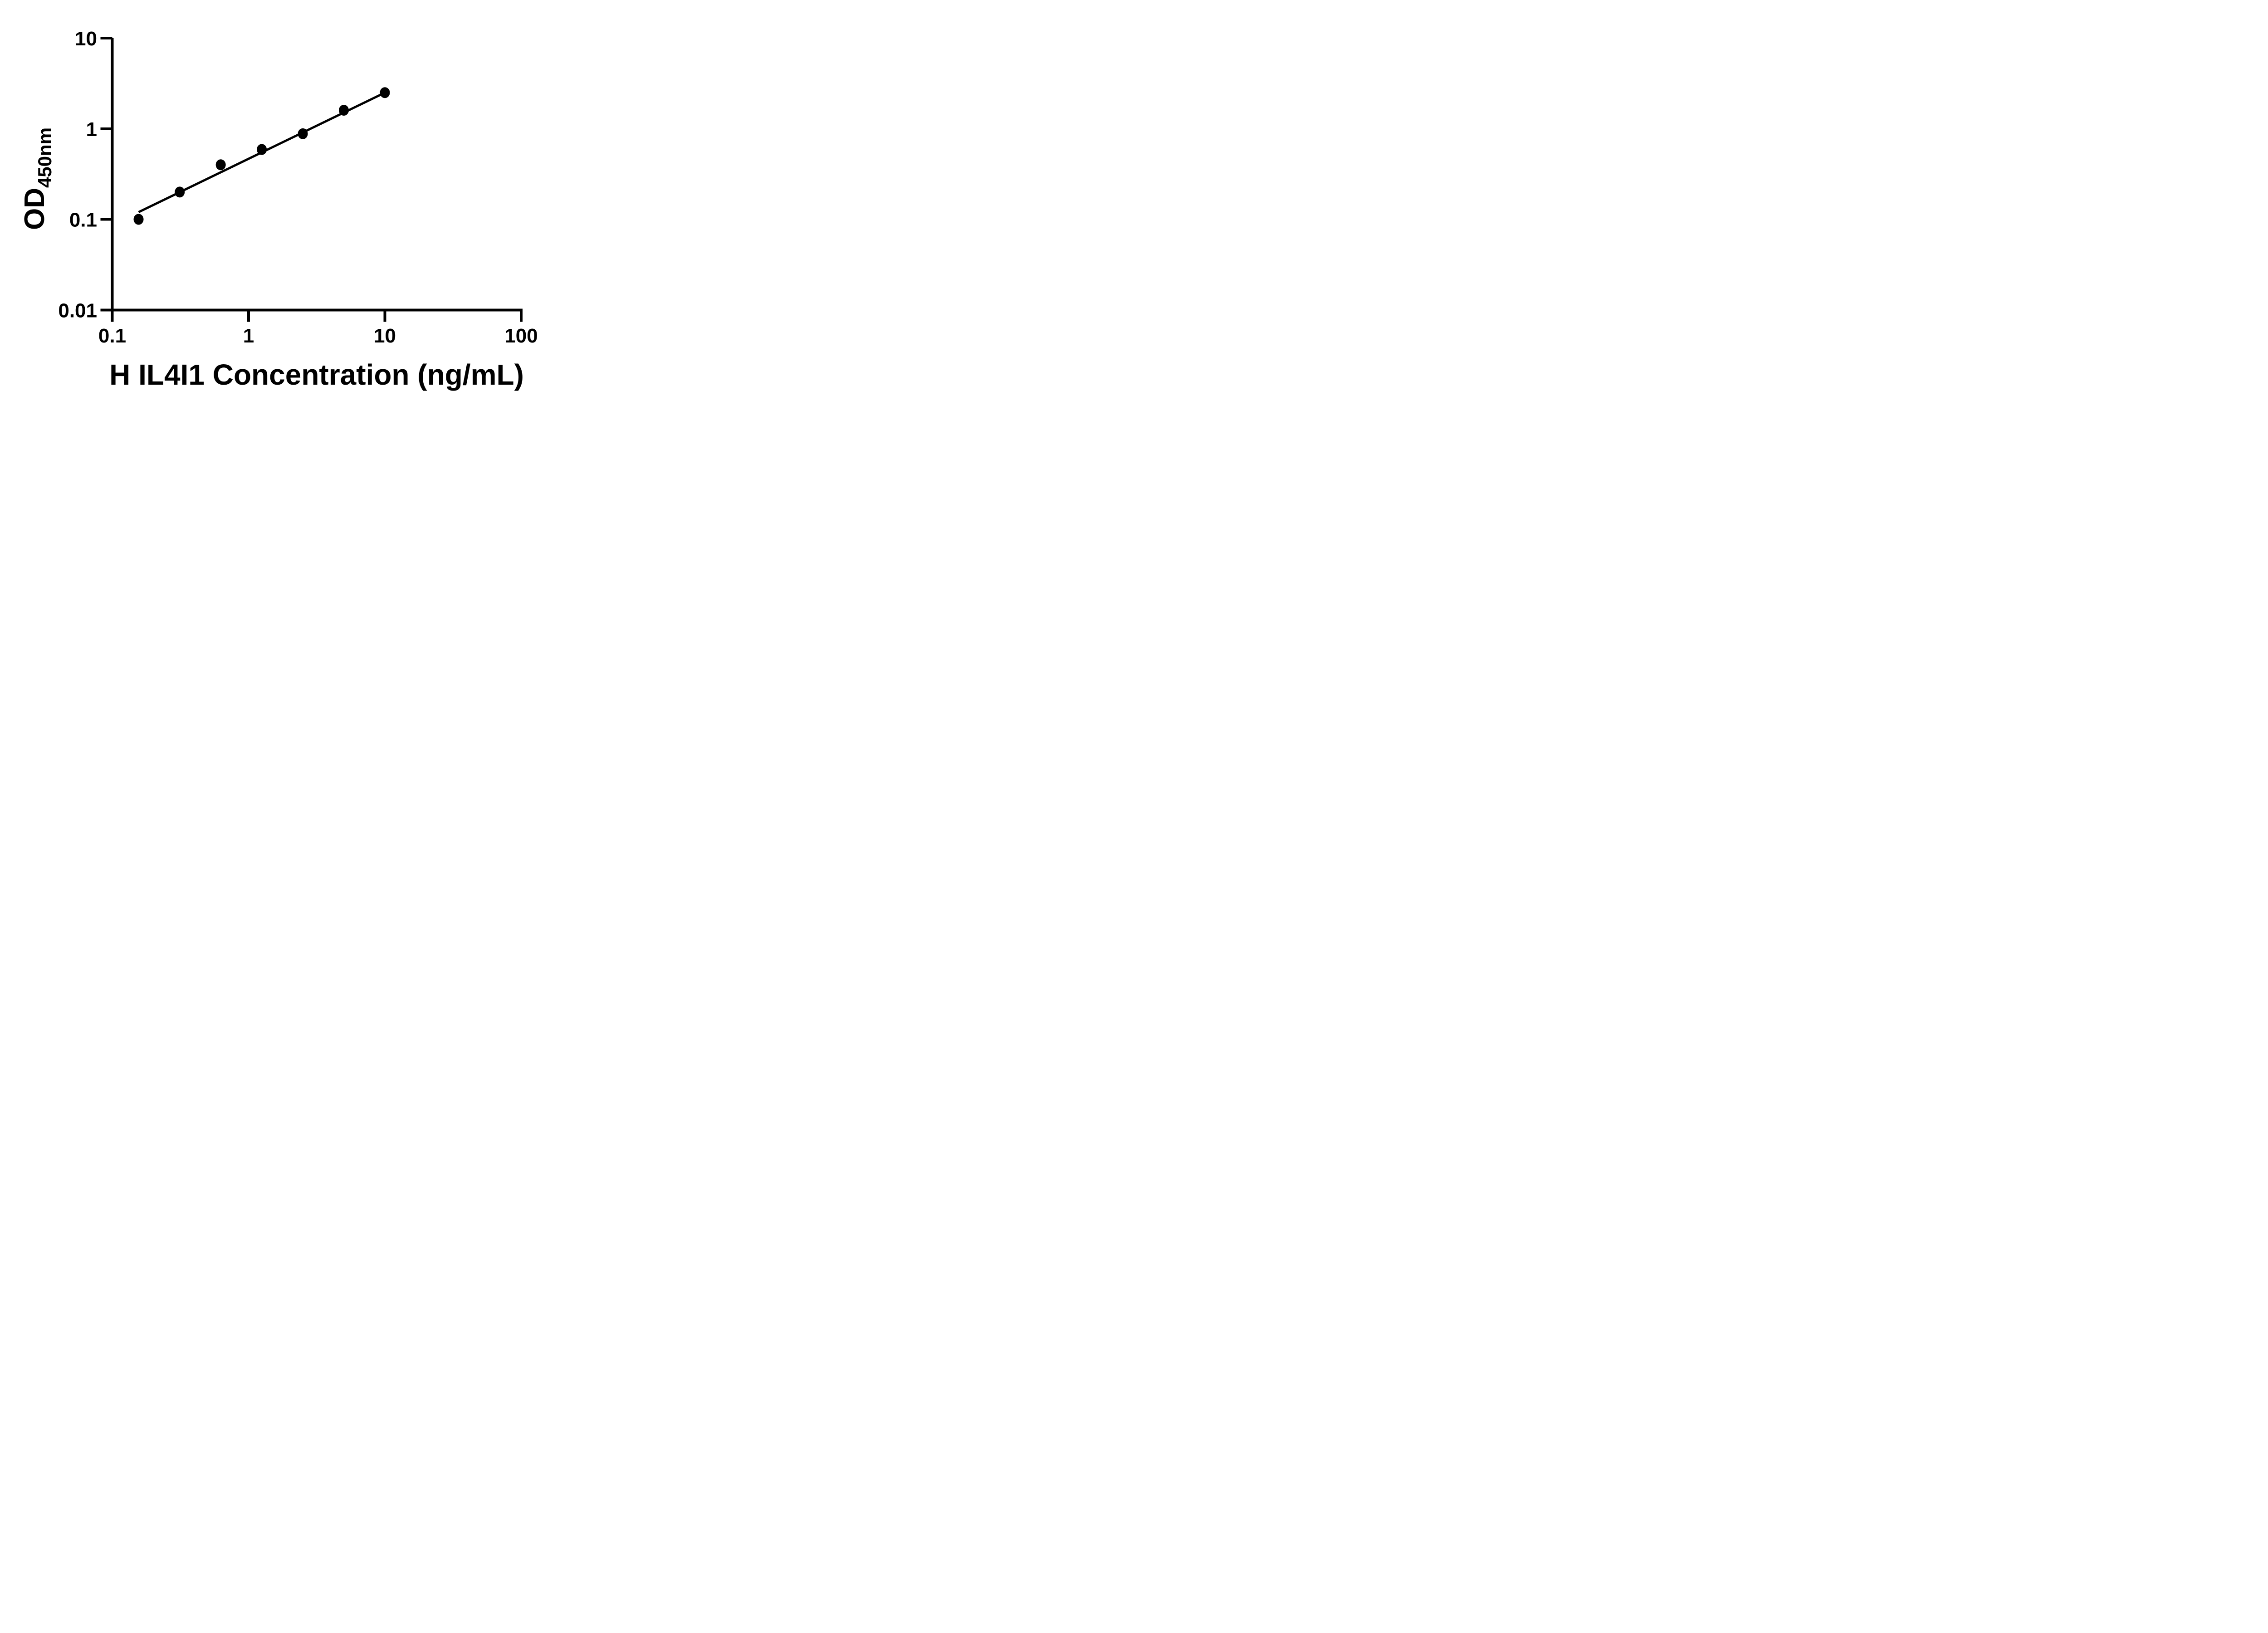  I want to click on x-axis-title: H IL4I1 Concentration (ng/mL), so click(317, 374).